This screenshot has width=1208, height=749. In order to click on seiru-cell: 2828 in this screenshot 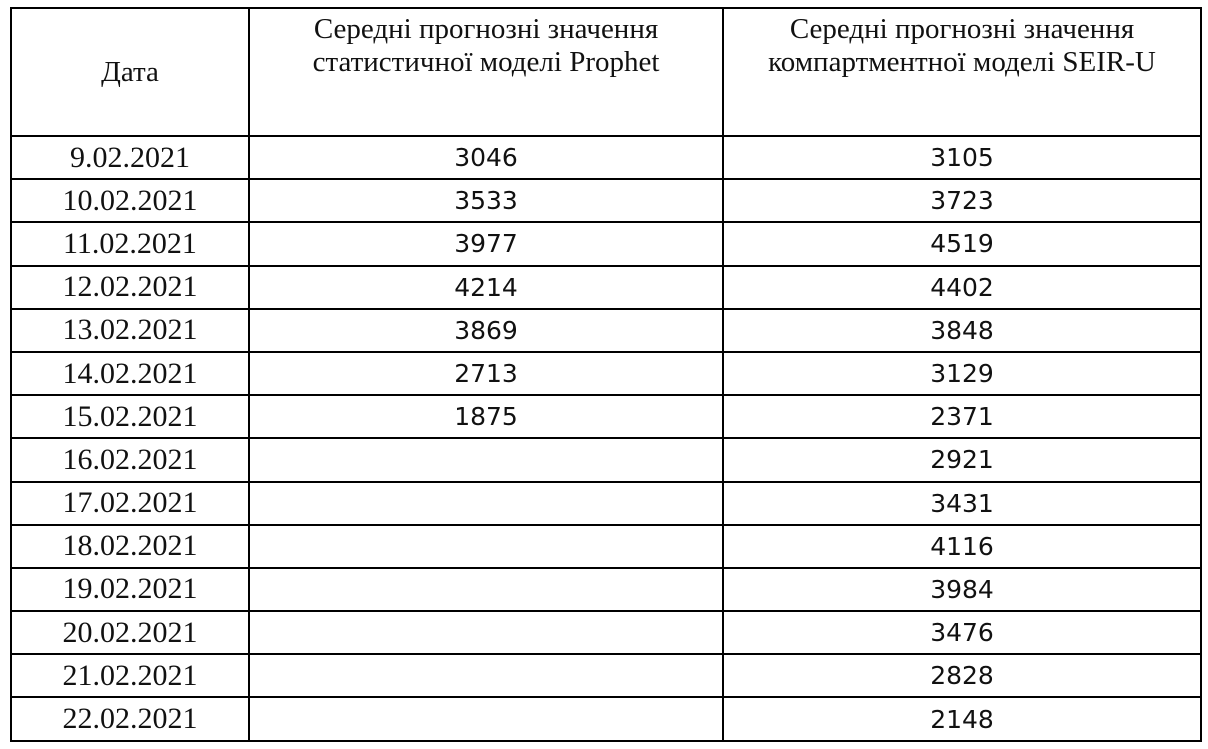, I will do `click(962, 676)`.